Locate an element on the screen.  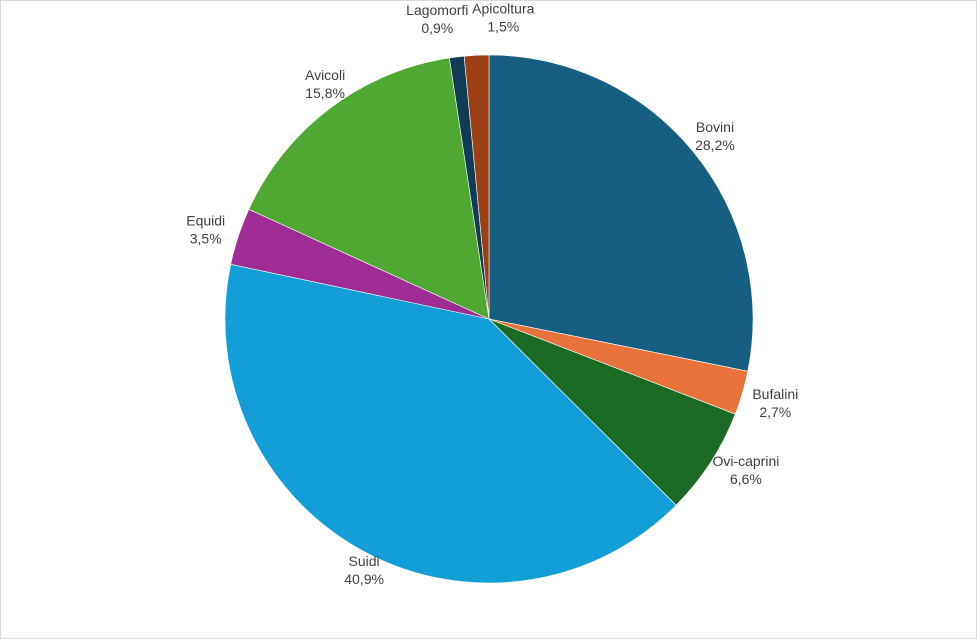
slice-category-label: Ovi-caprini is located at coordinates (745, 461).